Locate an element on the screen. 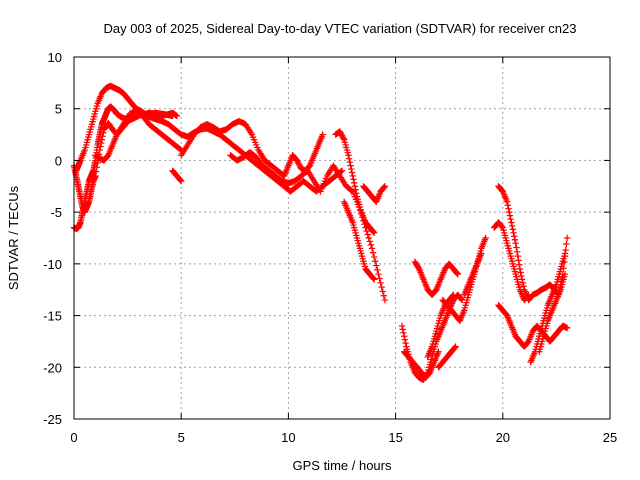 The image size is (640, 480). y-tick-label: -5 is located at coordinates (56, 212).